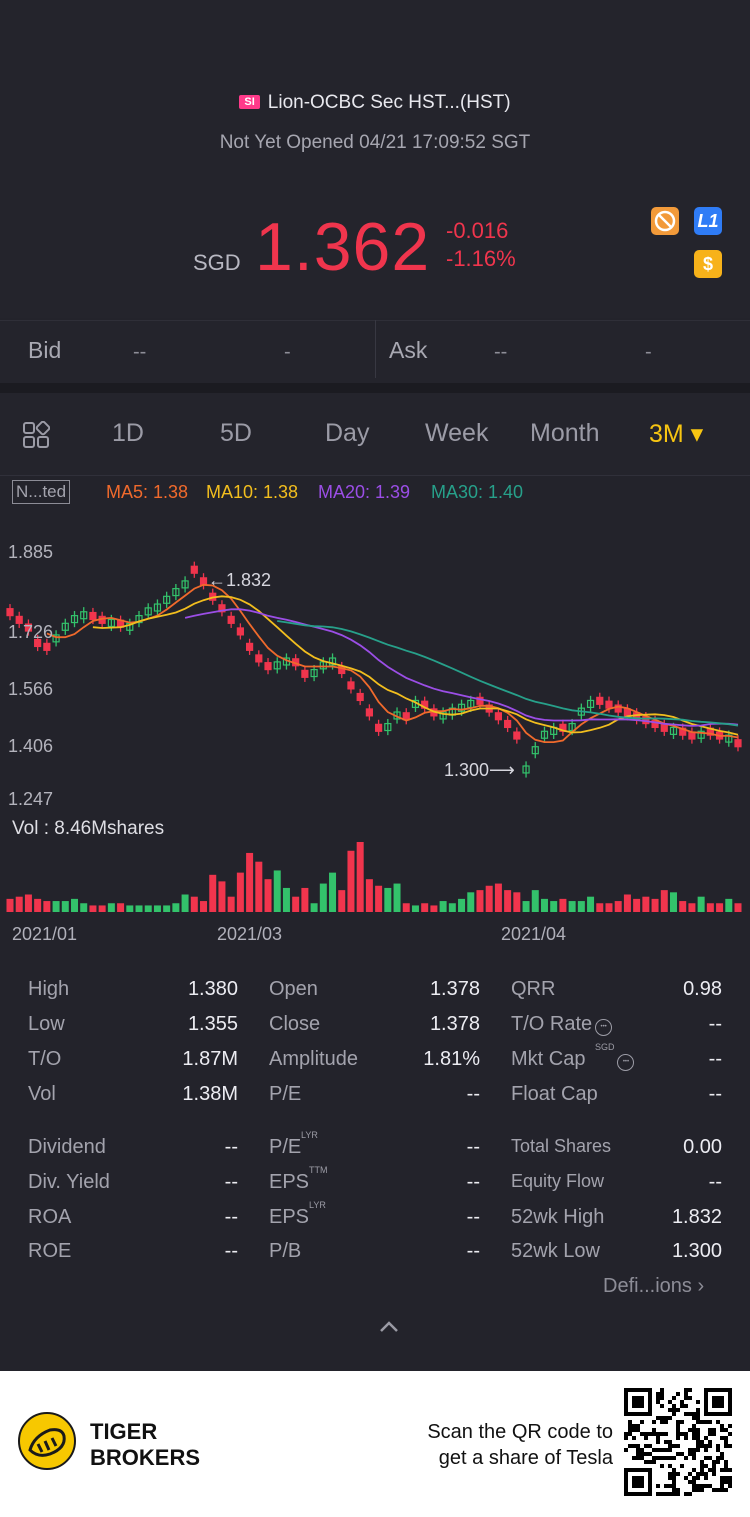 This screenshot has height=1517, width=750. I want to click on tab-day: Day, so click(347, 433).